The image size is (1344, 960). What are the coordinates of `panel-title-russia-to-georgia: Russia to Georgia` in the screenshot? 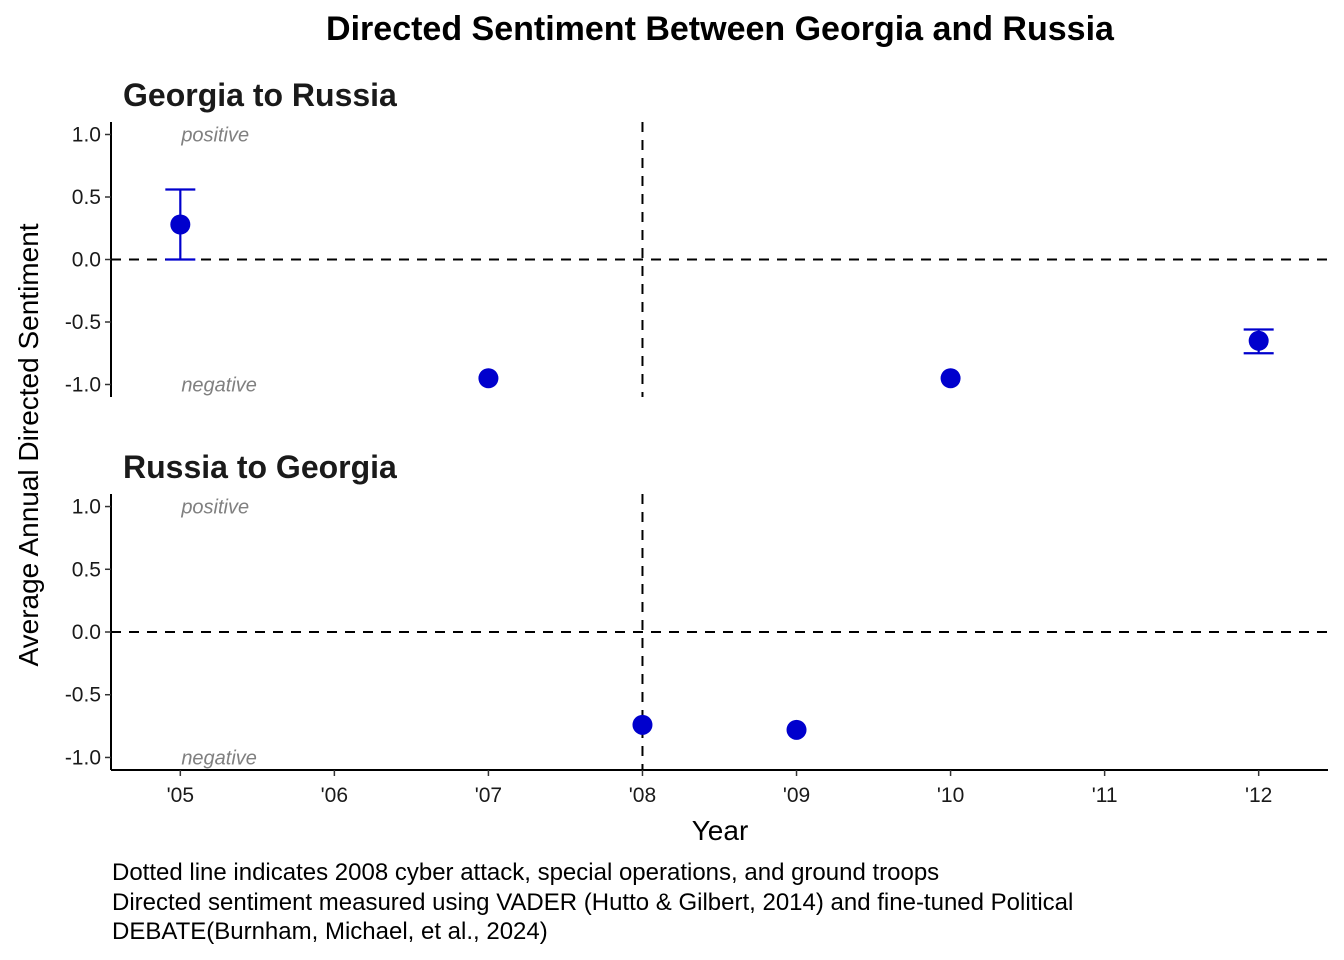 It's located at (260, 467).